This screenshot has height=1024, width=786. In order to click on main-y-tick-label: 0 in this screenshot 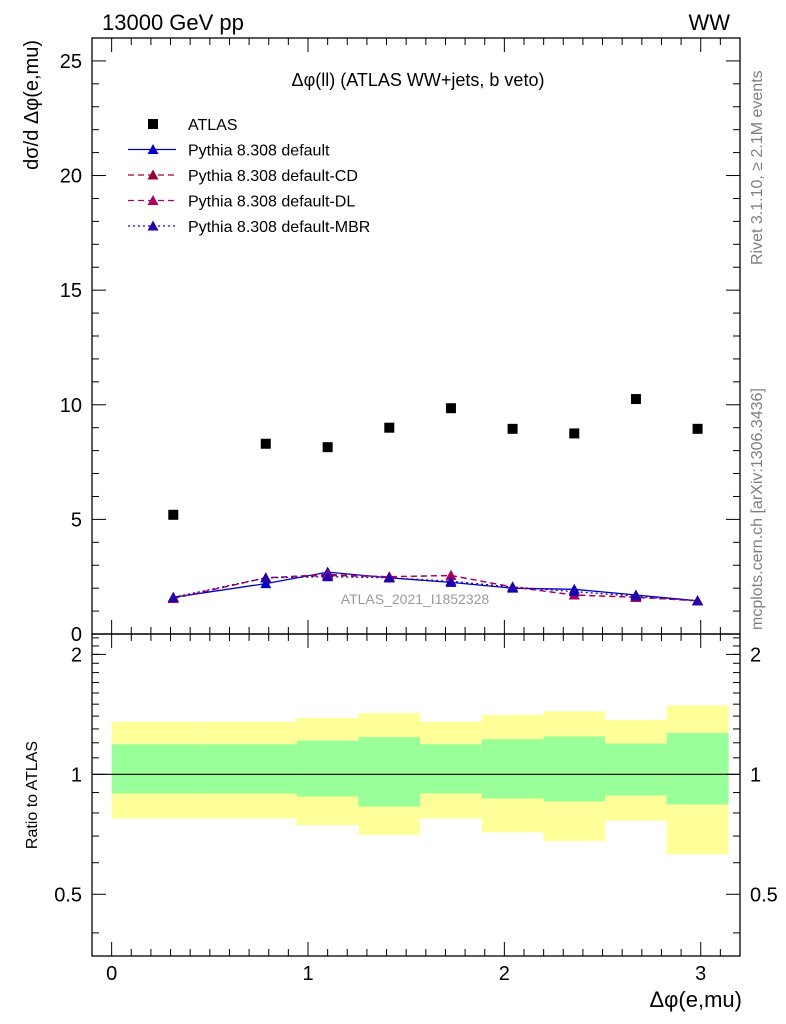, I will do `click(76, 635)`.